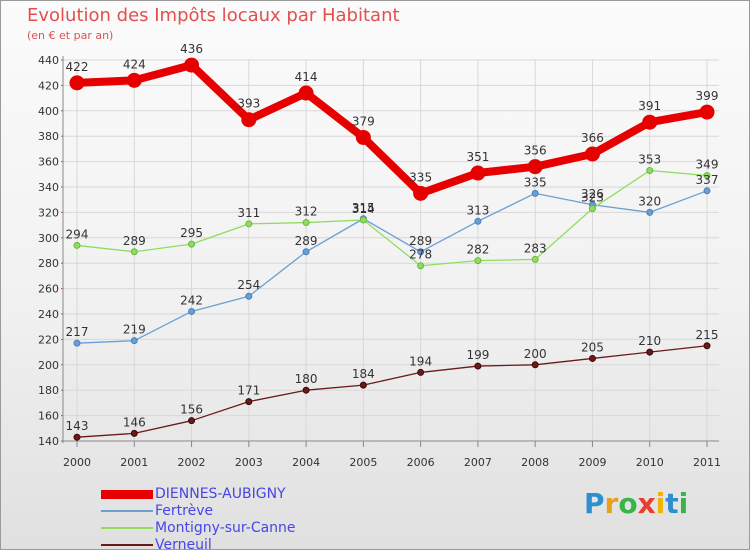 The height and width of the screenshot is (553, 750). I want to click on y-tick-label: 320, so click(48, 212).